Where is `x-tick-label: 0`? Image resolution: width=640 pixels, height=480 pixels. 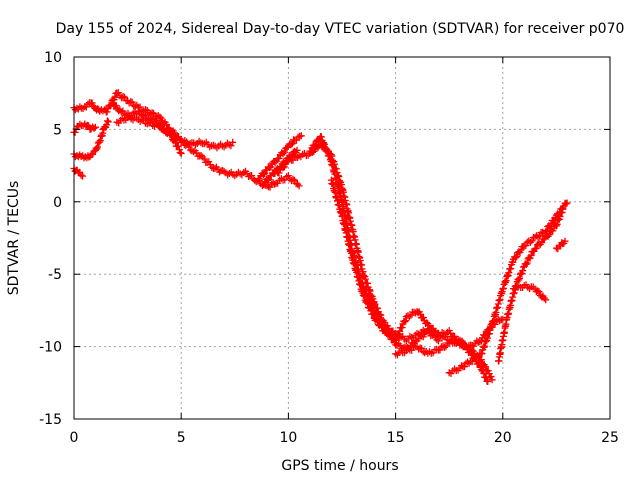 x-tick-label: 0 is located at coordinates (74, 438).